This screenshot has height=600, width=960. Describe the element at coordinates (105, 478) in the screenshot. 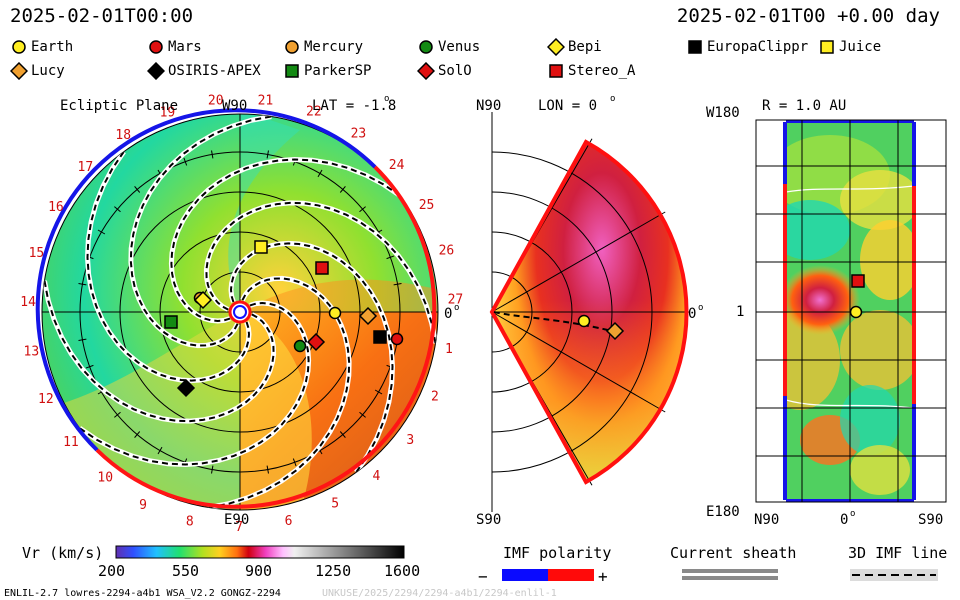

I see `carrington-label: 10` at that location.